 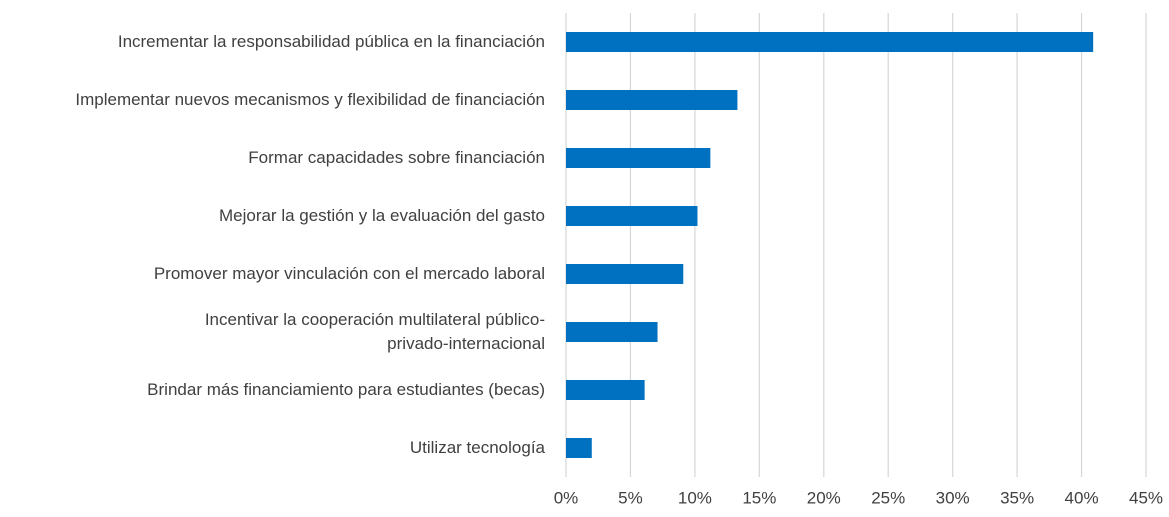 What do you see at coordinates (695, 497) in the screenshot?
I see `x-tick-label: 10%` at bounding box center [695, 497].